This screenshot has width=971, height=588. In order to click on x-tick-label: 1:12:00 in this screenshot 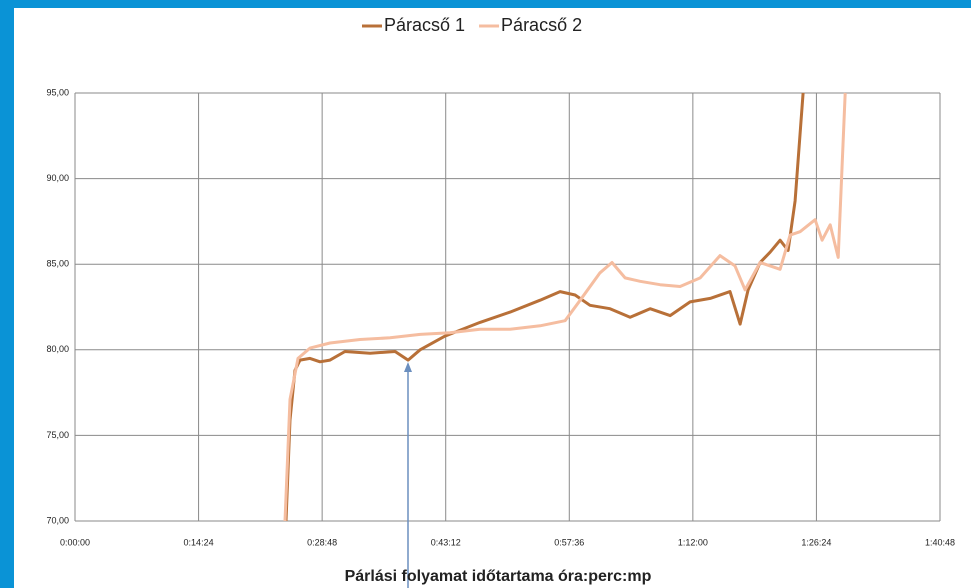, I will do `click(693, 542)`.